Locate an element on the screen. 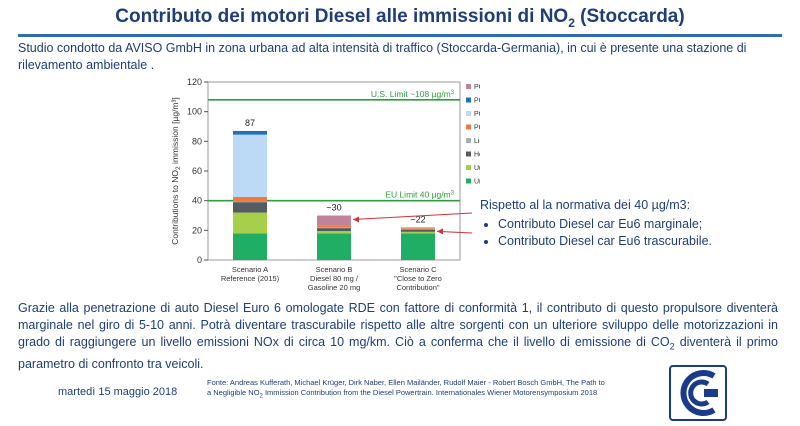  legend-label-5: Heavy Commercial Vehicles is located at coordinates (477, 155).